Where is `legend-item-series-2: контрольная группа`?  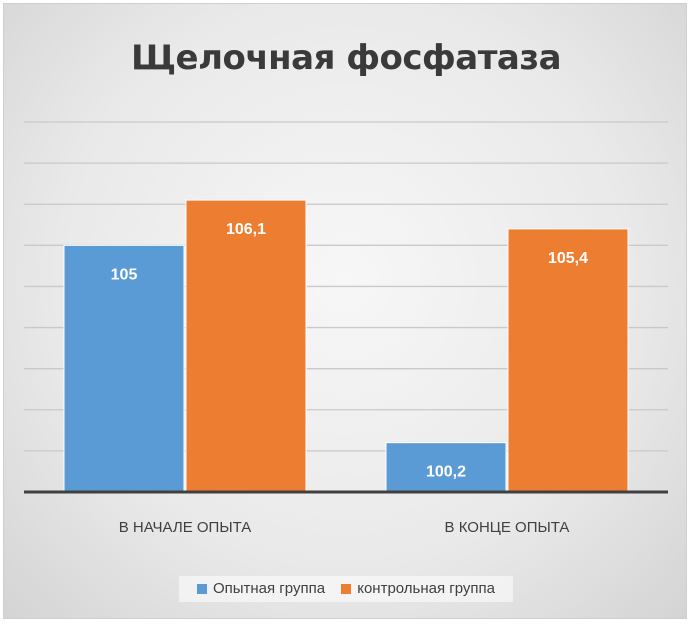 legend-item-series-2: контрольная группа is located at coordinates (418, 588).